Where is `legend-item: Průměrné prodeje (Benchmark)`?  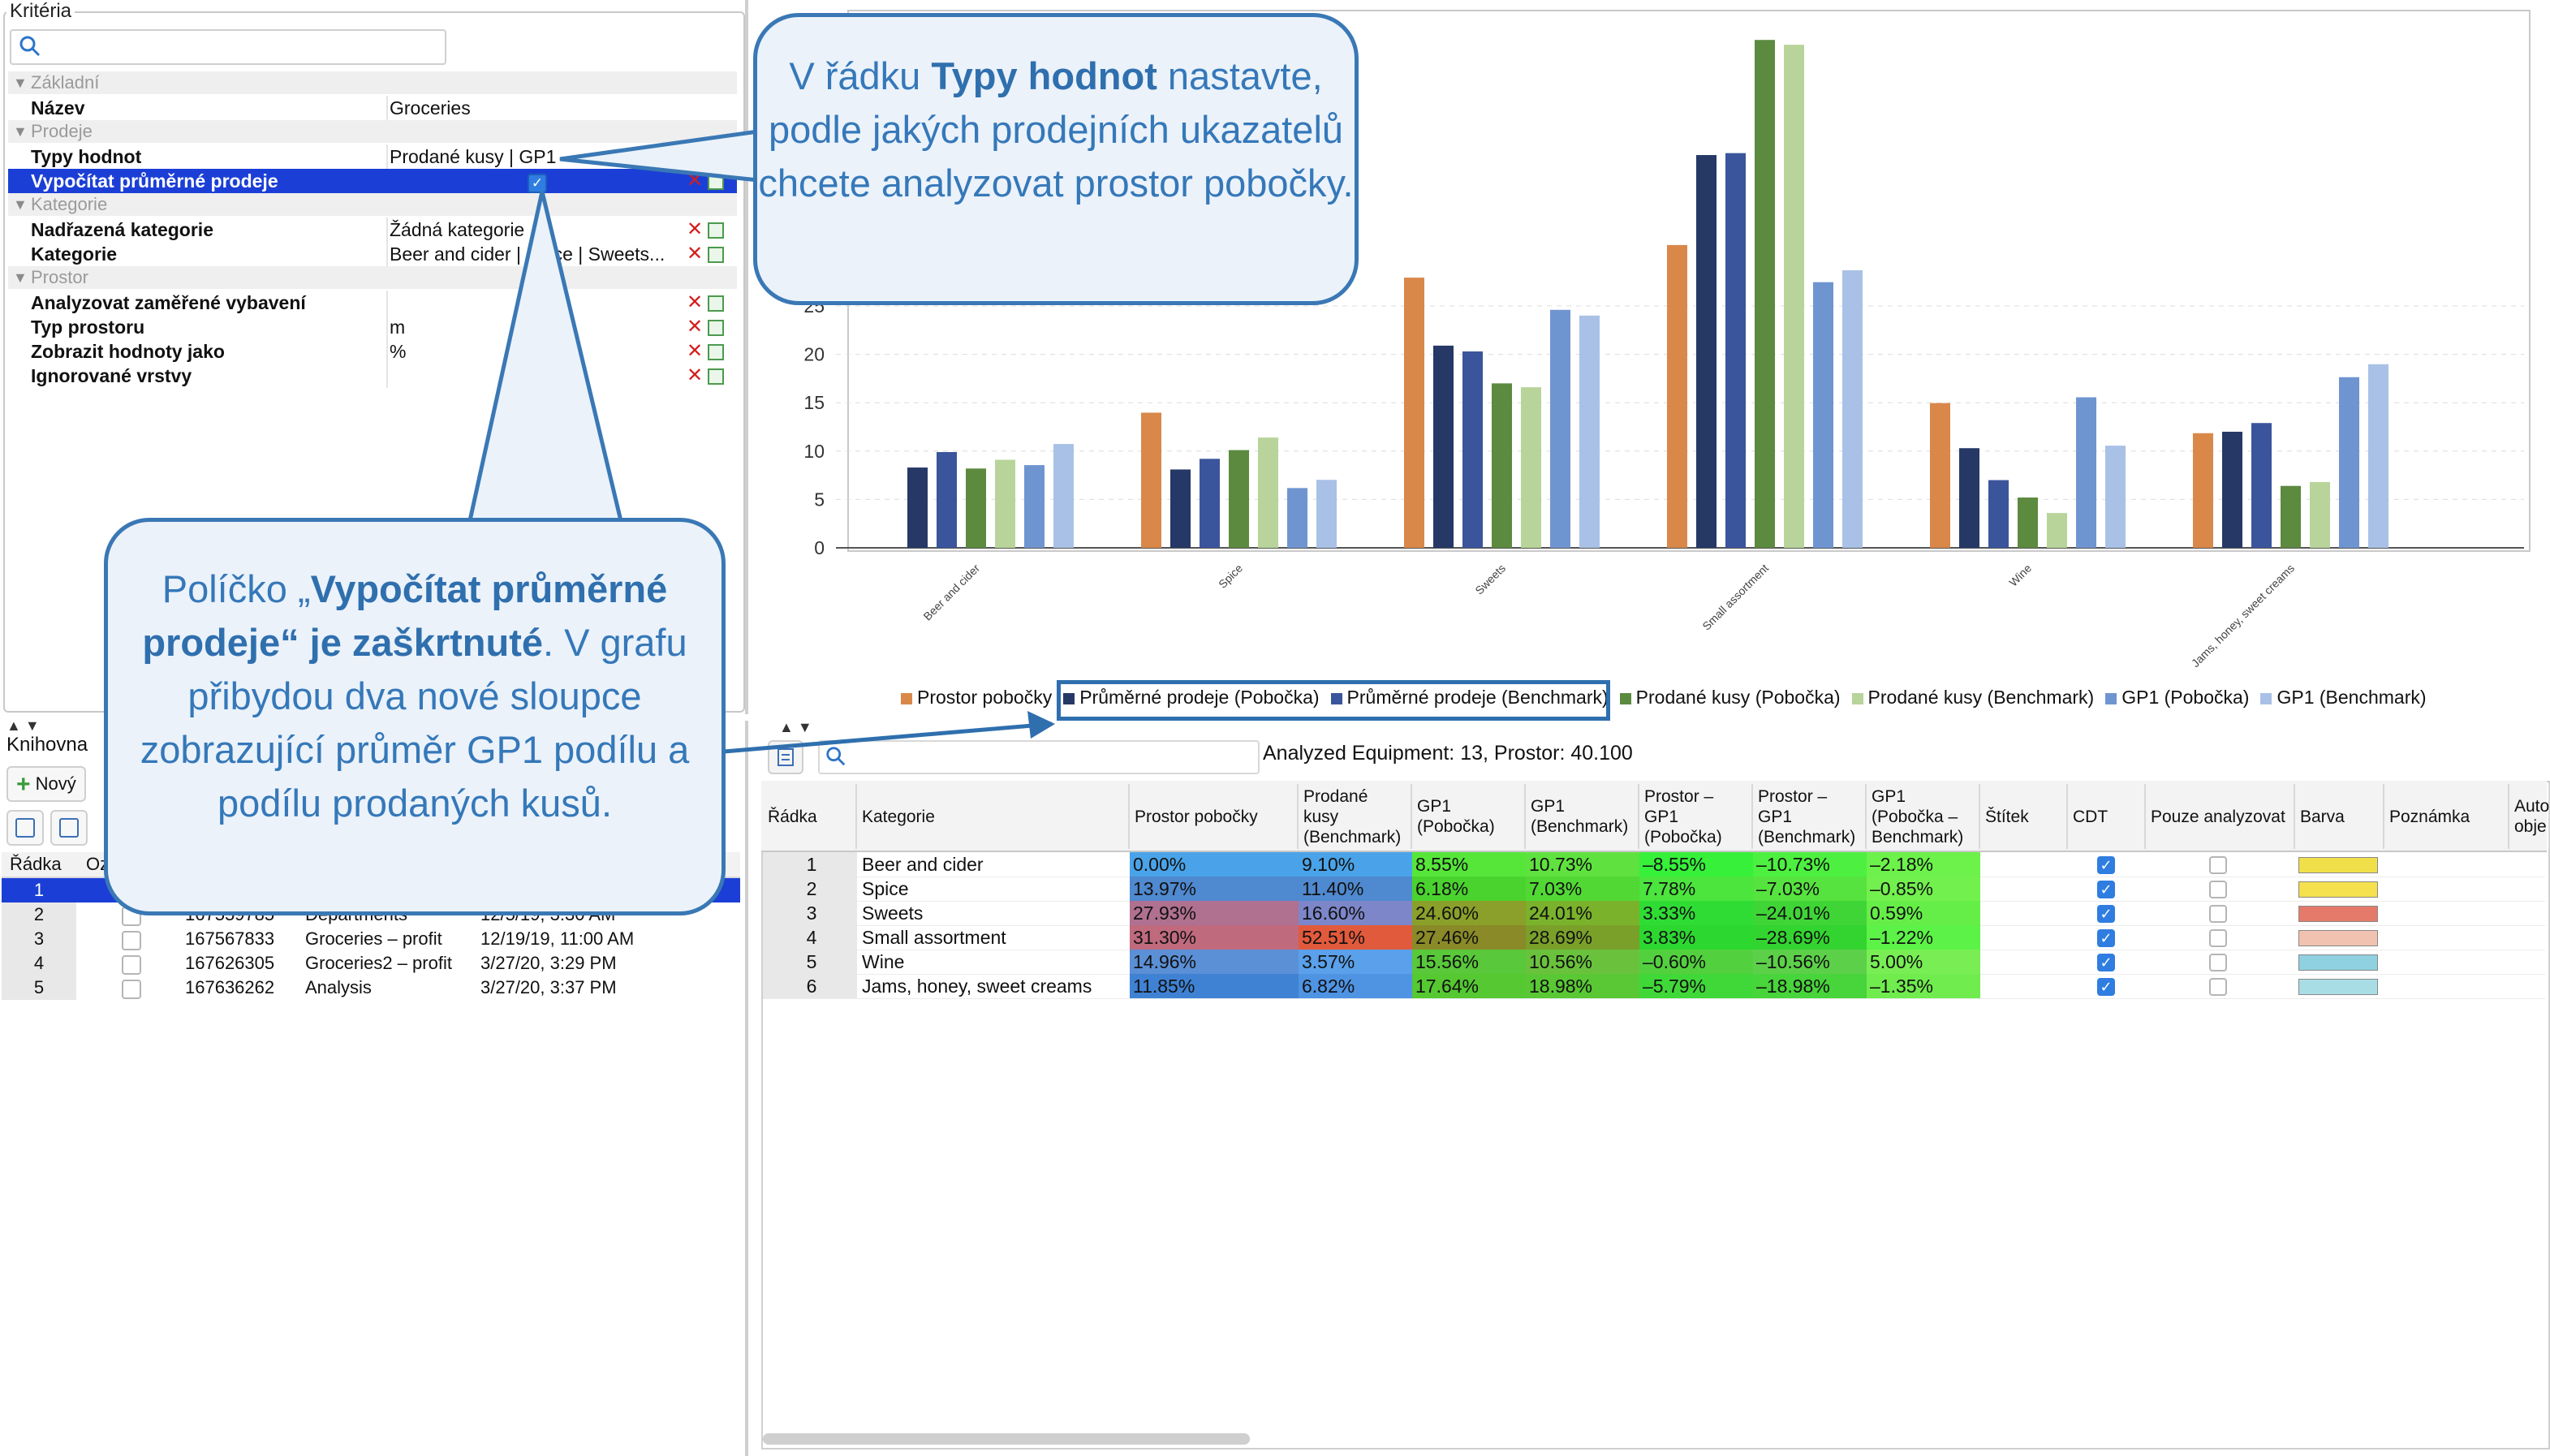
legend-item: Průměrné prodeje (Benchmark) is located at coordinates (1469, 698).